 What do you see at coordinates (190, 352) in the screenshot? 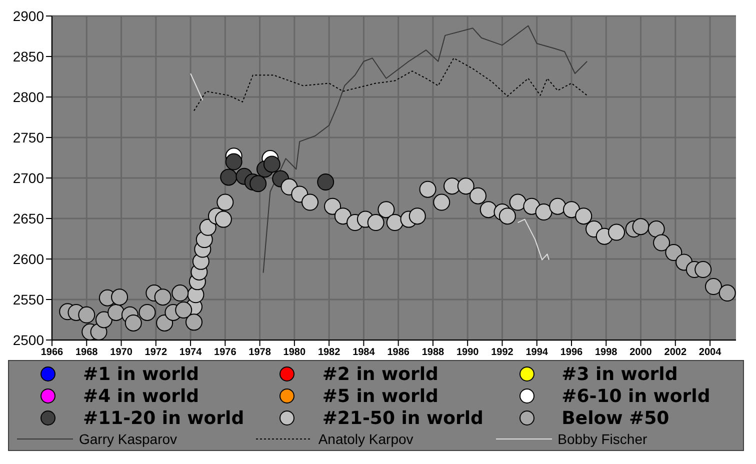
I see `x-tick-label: 1974` at bounding box center [190, 352].